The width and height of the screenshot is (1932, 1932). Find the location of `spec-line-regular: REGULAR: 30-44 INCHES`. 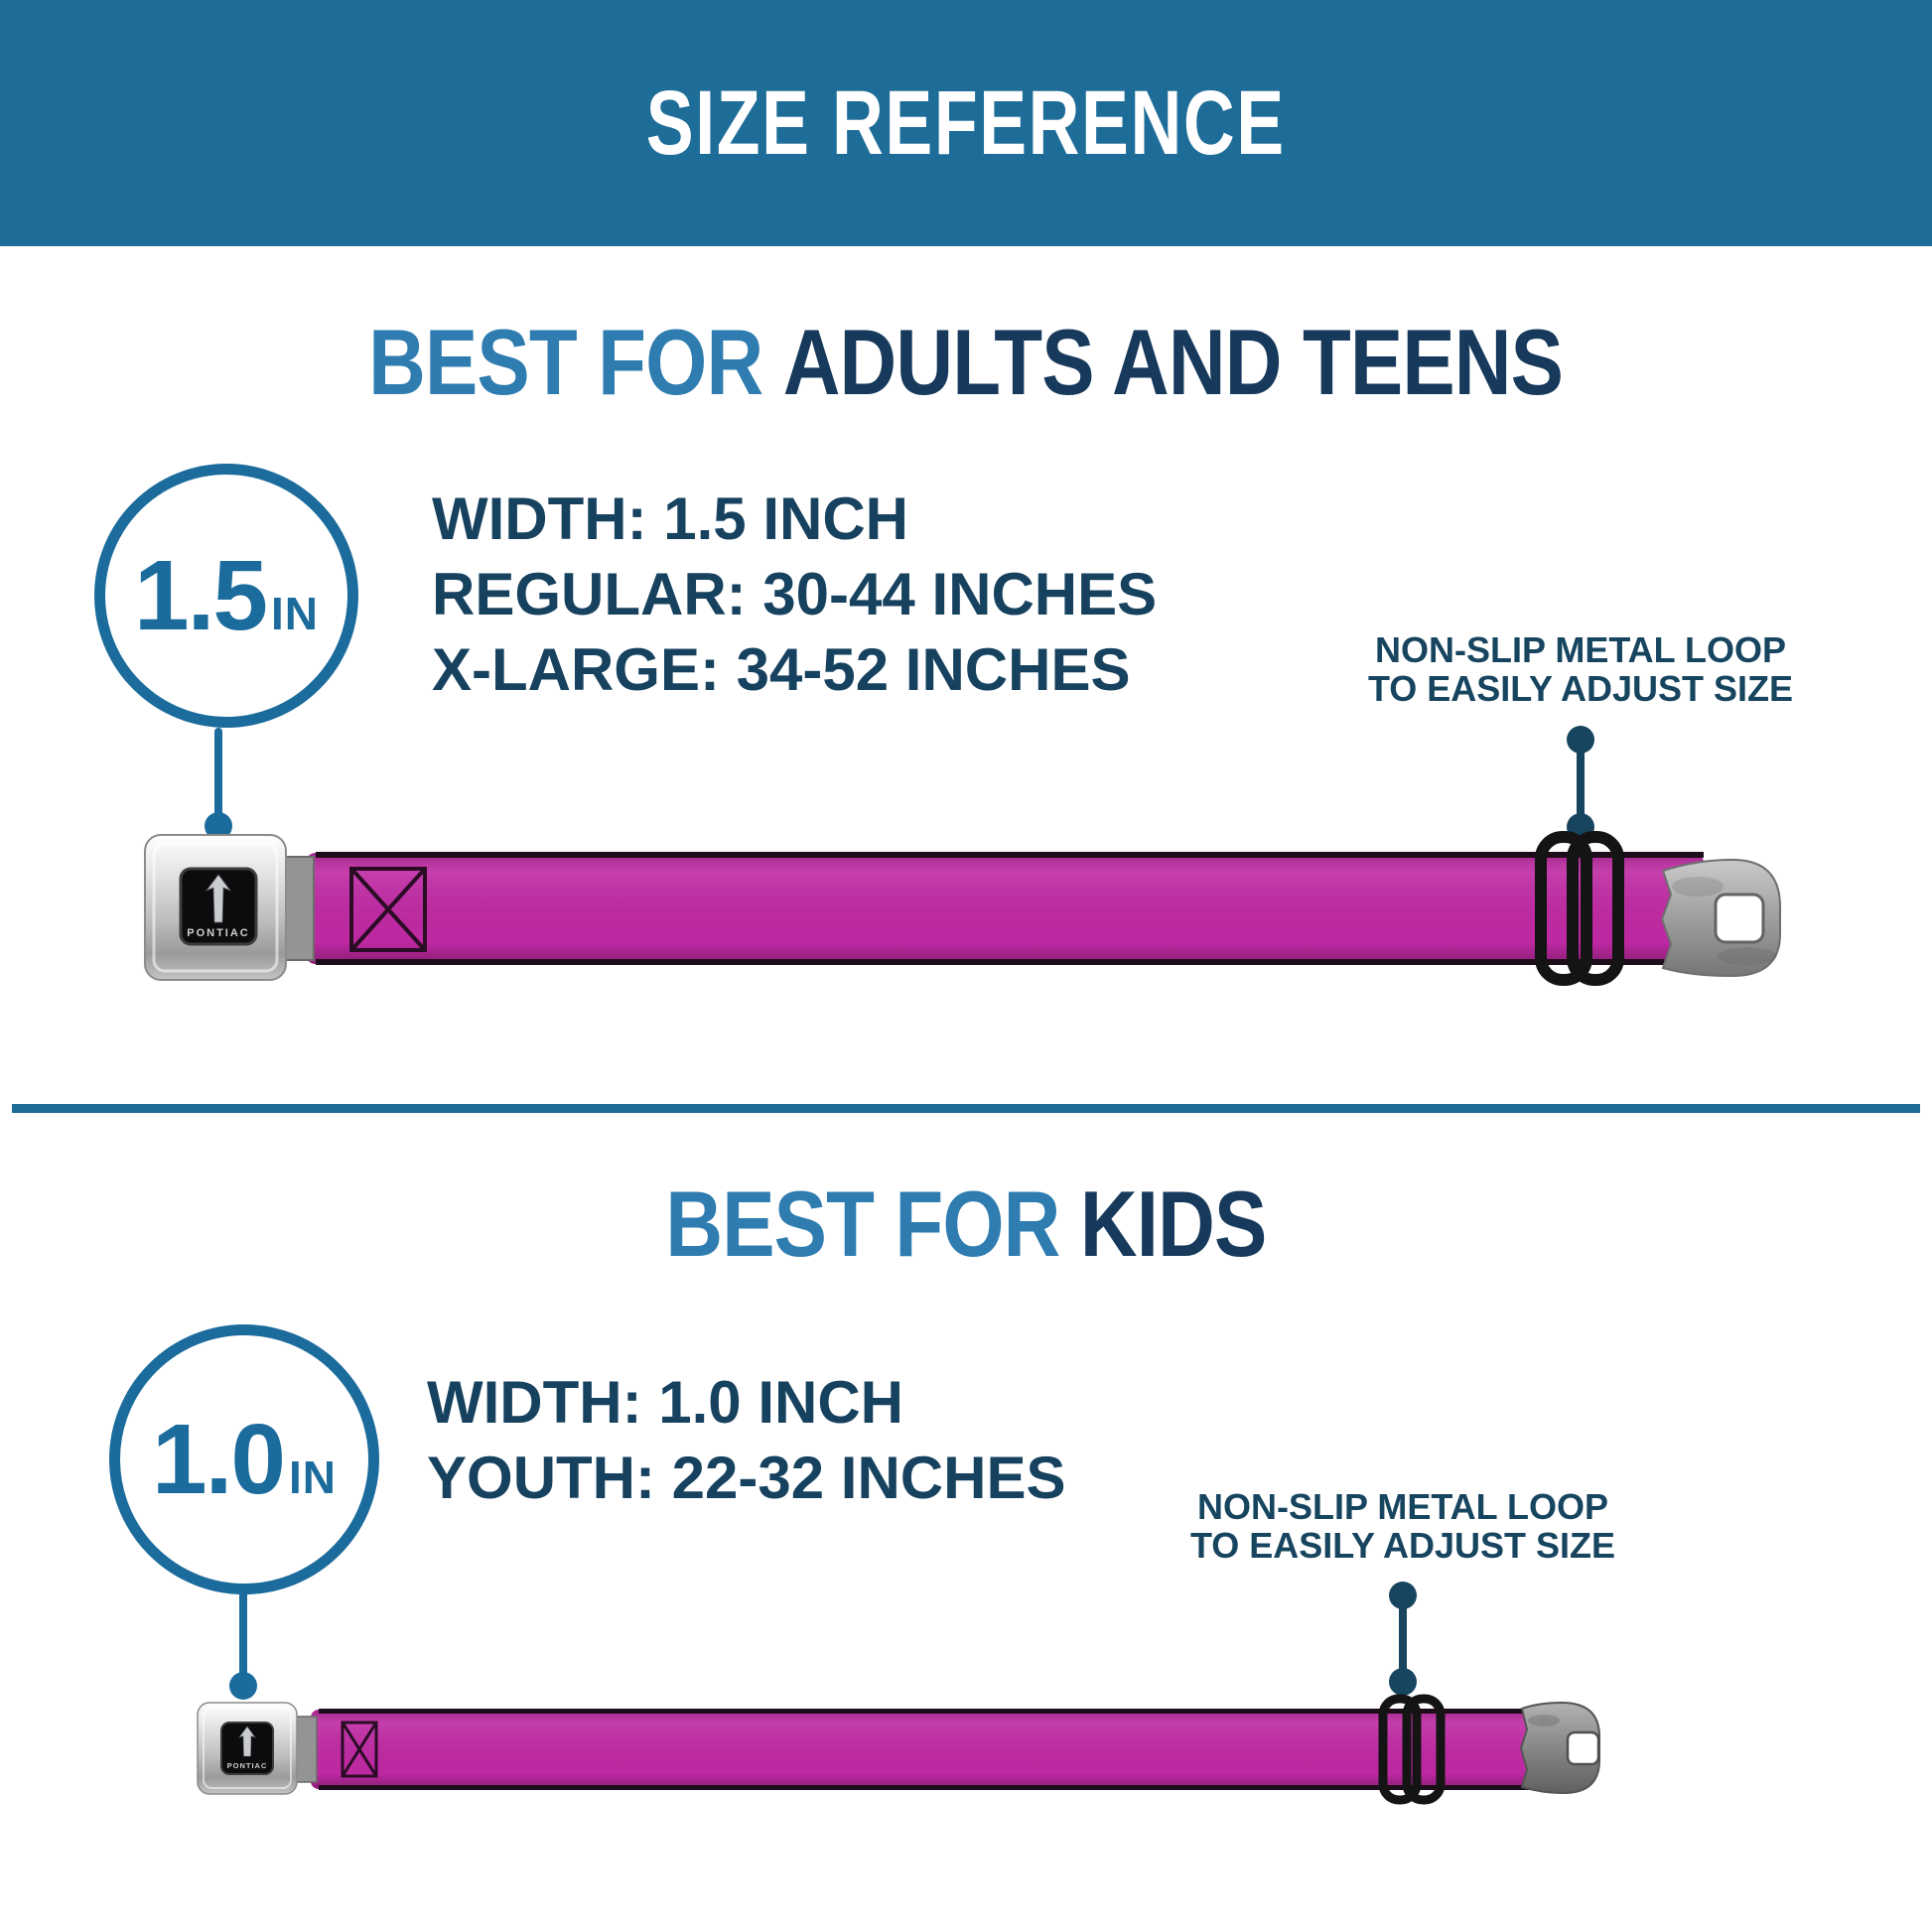

spec-line-regular: REGULAR: 30-44 INCHES is located at coordinates (795, 594).